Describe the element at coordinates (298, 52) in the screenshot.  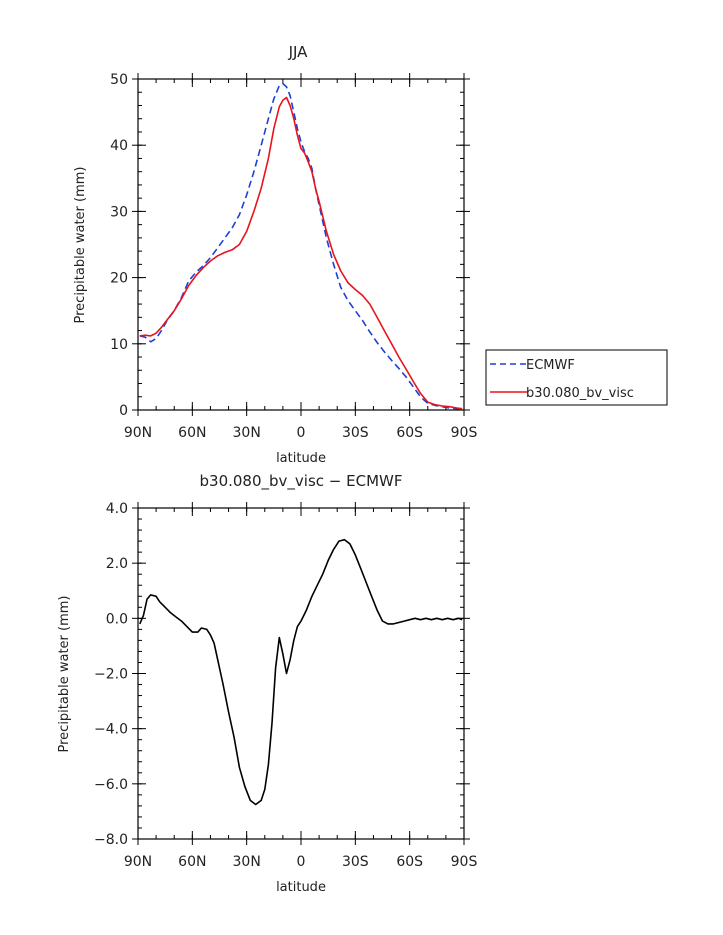
I see `top-chart-title: JJA` at that location.